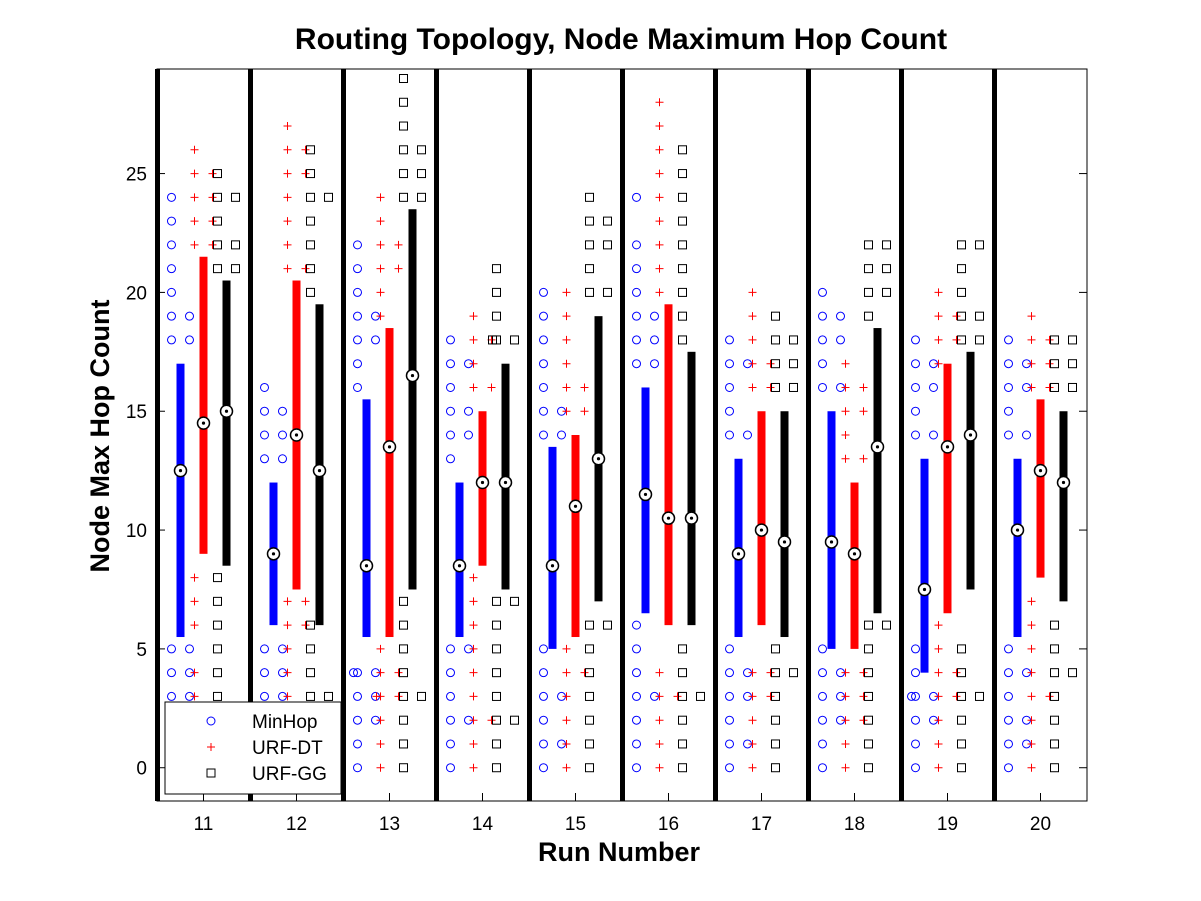 Image resolution: width=1201 pixels, height=901 pixels. I want to click on x-axis-label: Run Number, so click(619, 852).